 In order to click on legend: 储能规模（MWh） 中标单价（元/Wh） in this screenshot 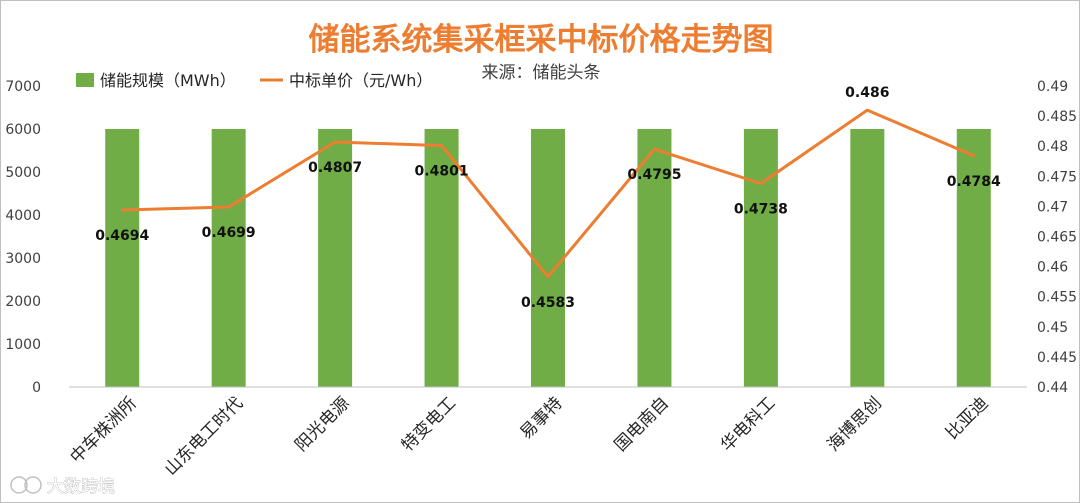, I will do `click(254, 80)`.